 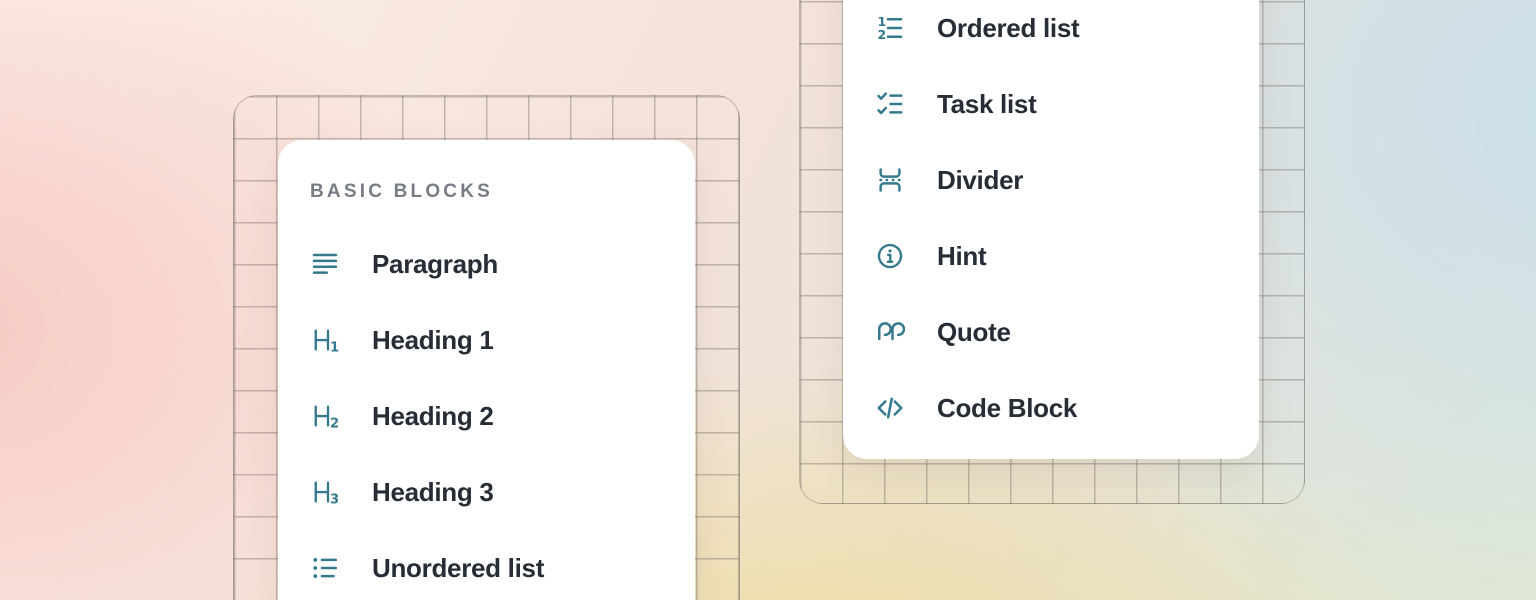 What do you see at coordinates (433, 415) in the screenshot?
I see `menu-item-label: Heading 2` at bounding box center [433, 415].